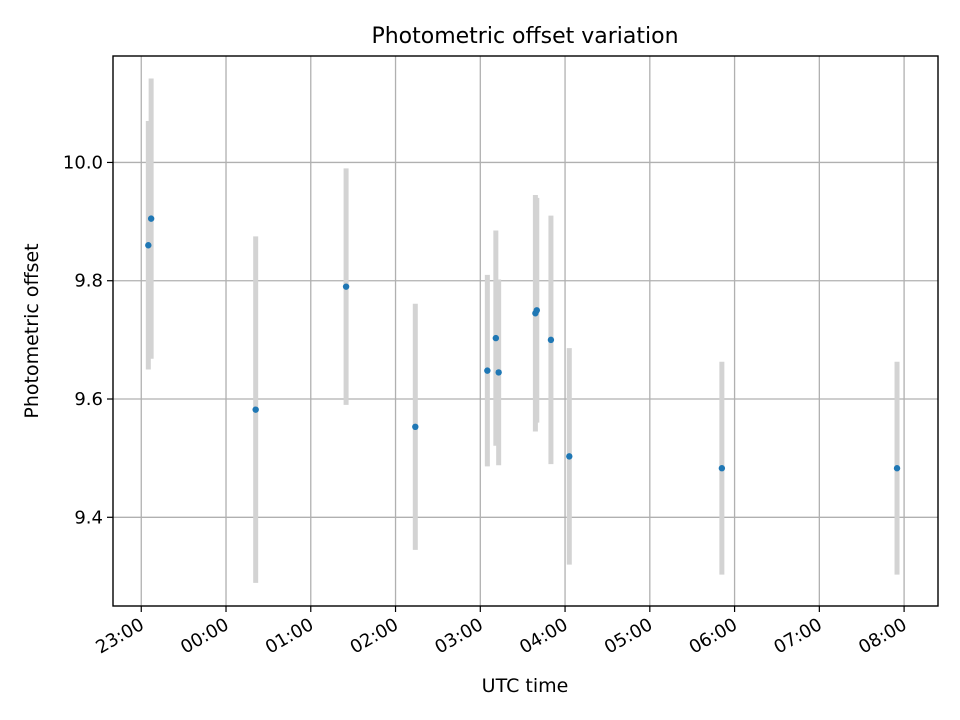 The width and height of the screenshot is (960, 720). I want to click on y-axis-label: Photometric offset, so click(32, 330).